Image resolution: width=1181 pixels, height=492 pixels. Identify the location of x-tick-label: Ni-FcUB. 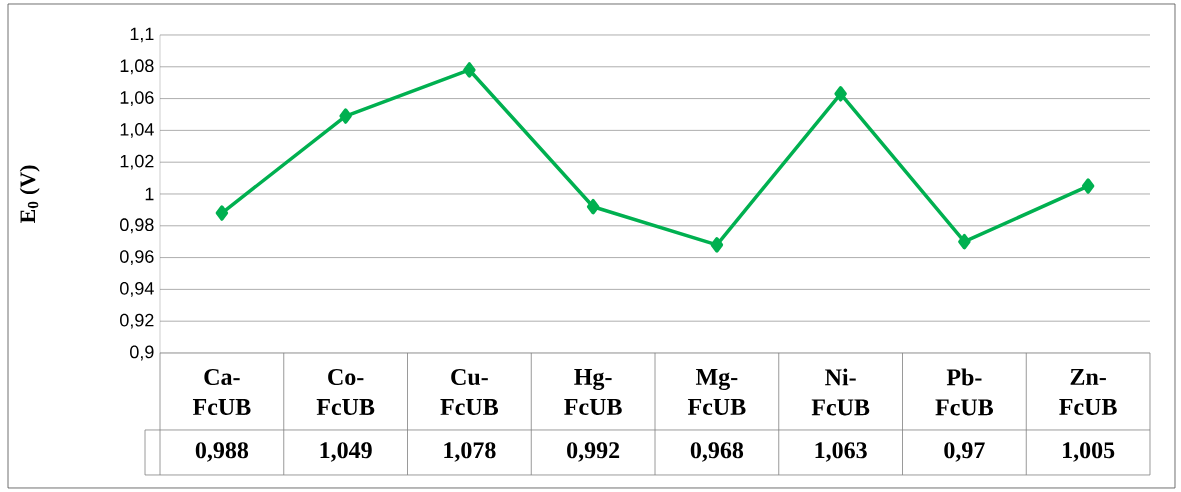
(840, 392).